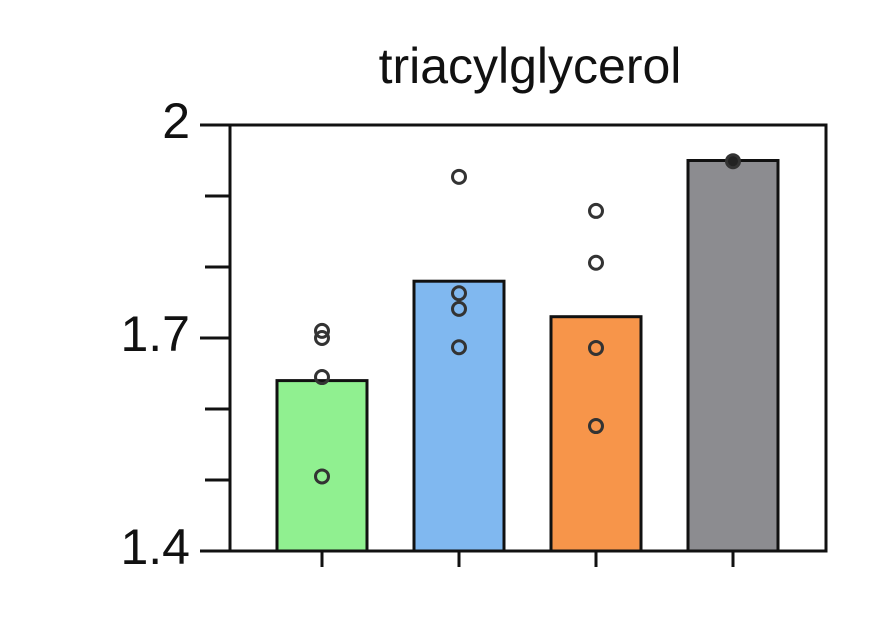 The width and height of the screenshot is (884, 632). Describe the element at coordinates (155, 334) in the screenshot. I see `y-tick-label: 1.7` at that location.